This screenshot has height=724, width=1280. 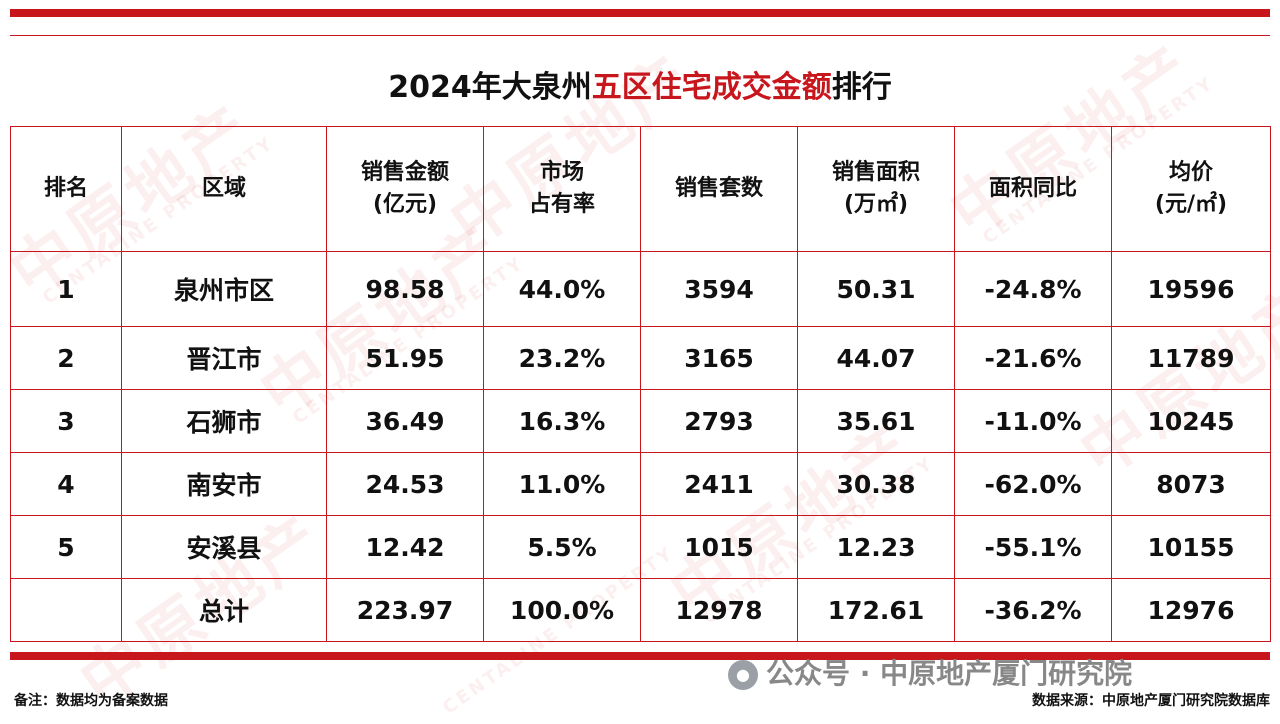 I want to click on cell-sales-area: 35.61, so click(x=876, y=421).